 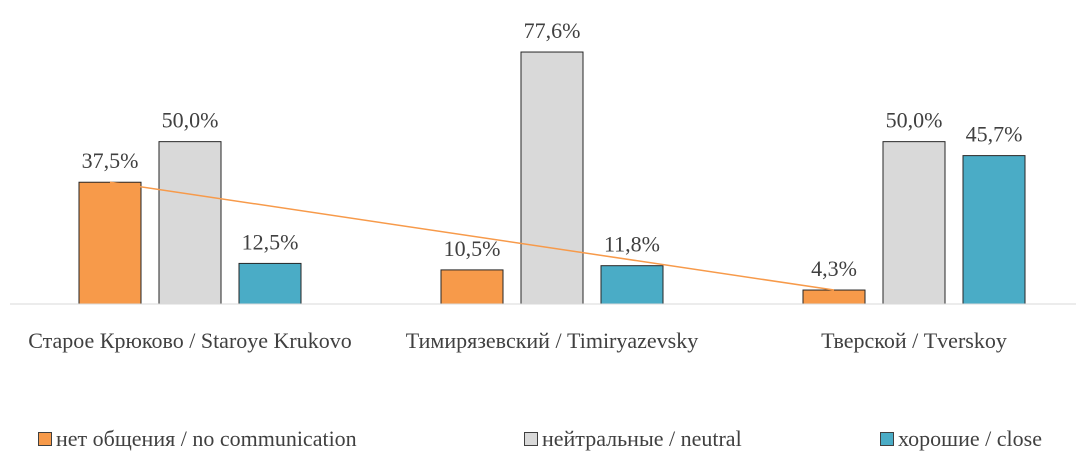 I want to click on value-label: 10,5%, so click(x=472, y=248).